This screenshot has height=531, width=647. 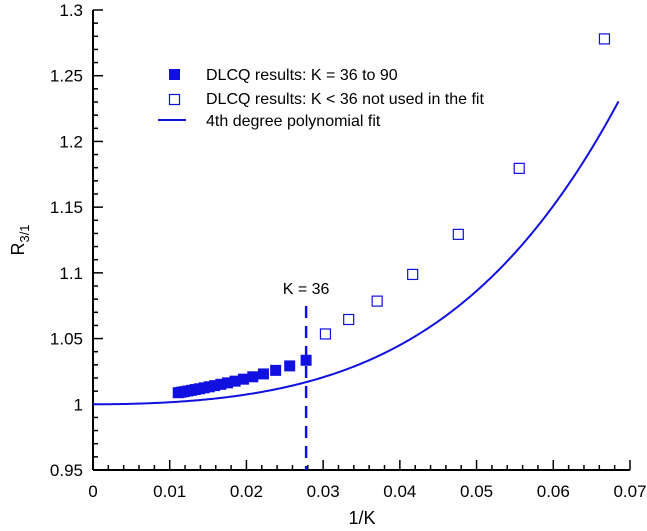 I want to click on y-tick-label: 1, so click(x=78, y=404).